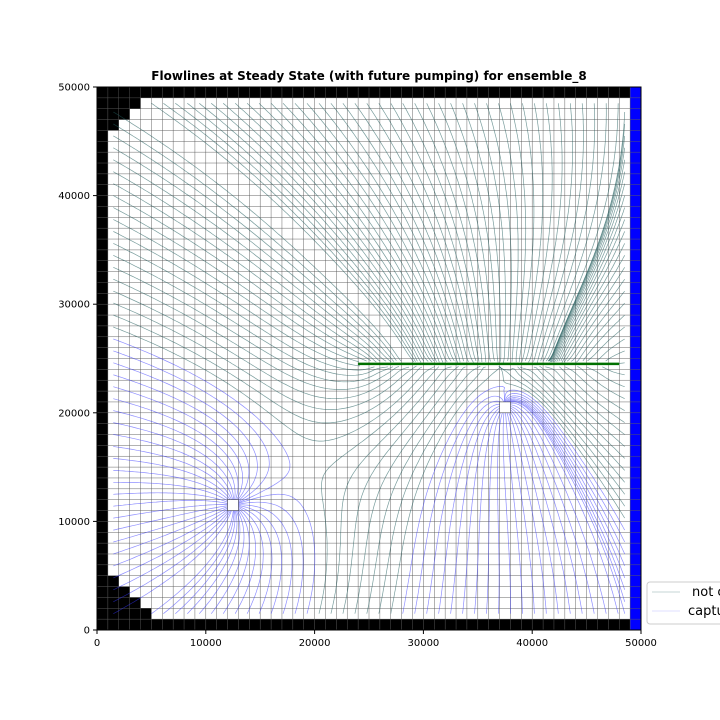 The height and width of the screenshot is (720, 720). What do you see at coordinates (77, 360) in the screenshot?
I see `y-axis: 0 10000 20000 30000 40000 50000` at bounding box center [77, 360].